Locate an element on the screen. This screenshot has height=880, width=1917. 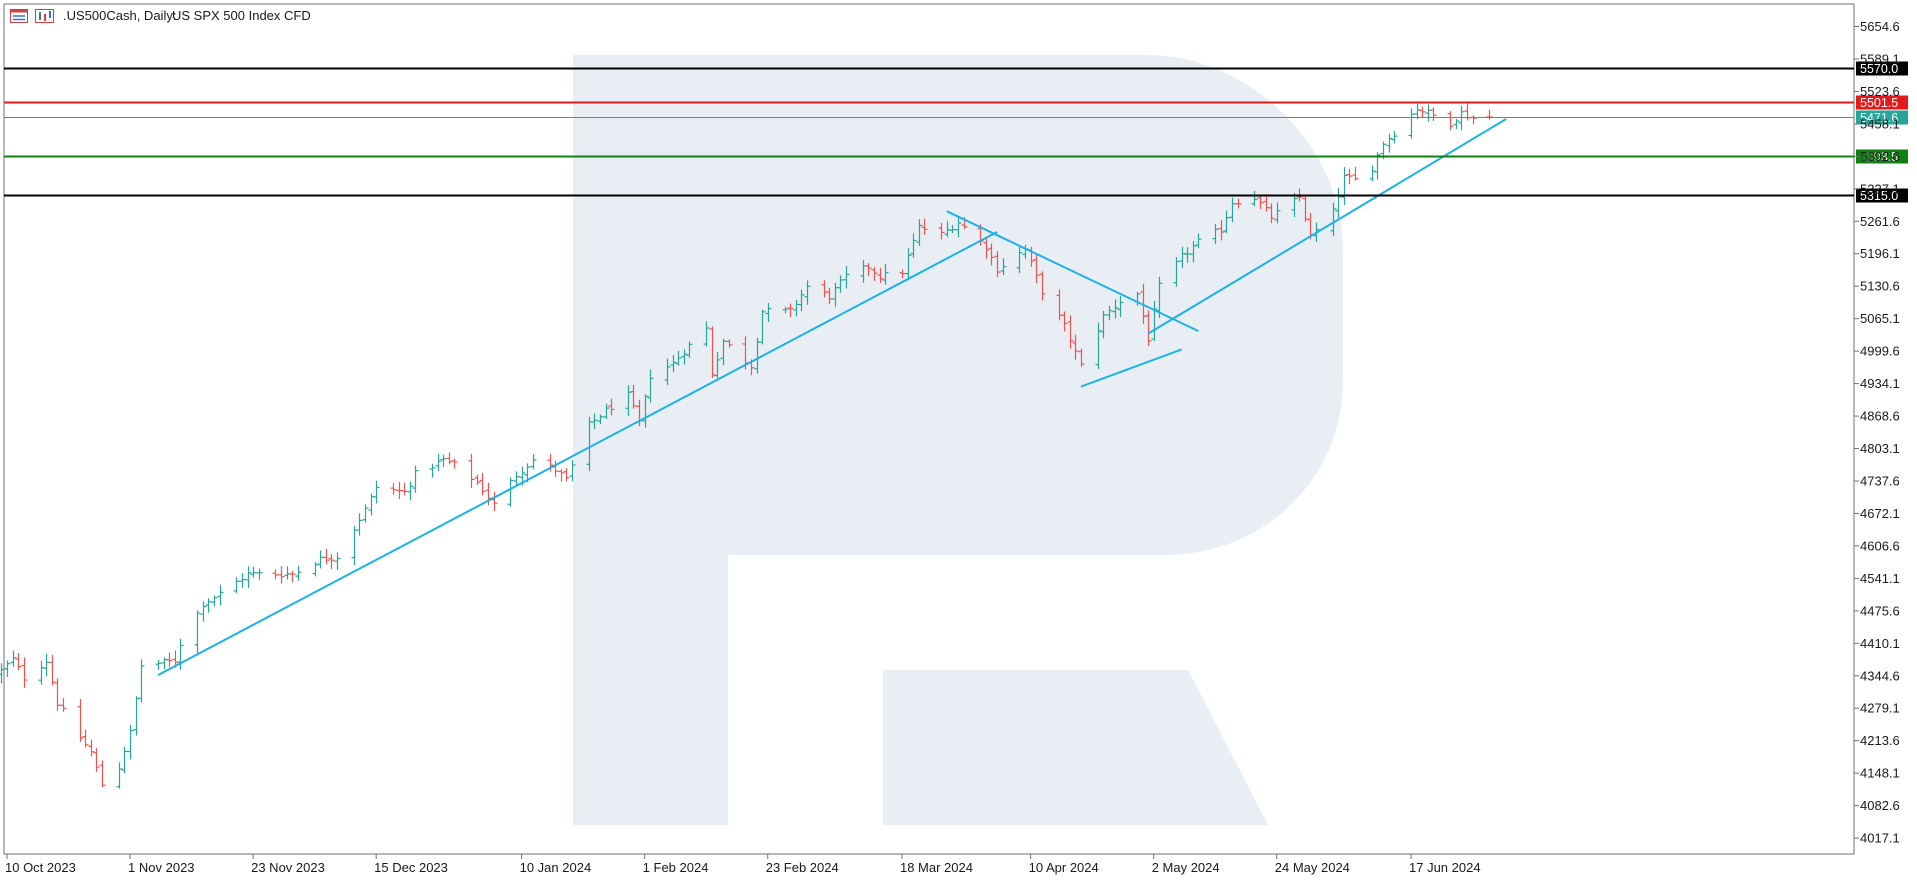
price-axis-label: 4213.6 is located at coordinates (1880, 740).